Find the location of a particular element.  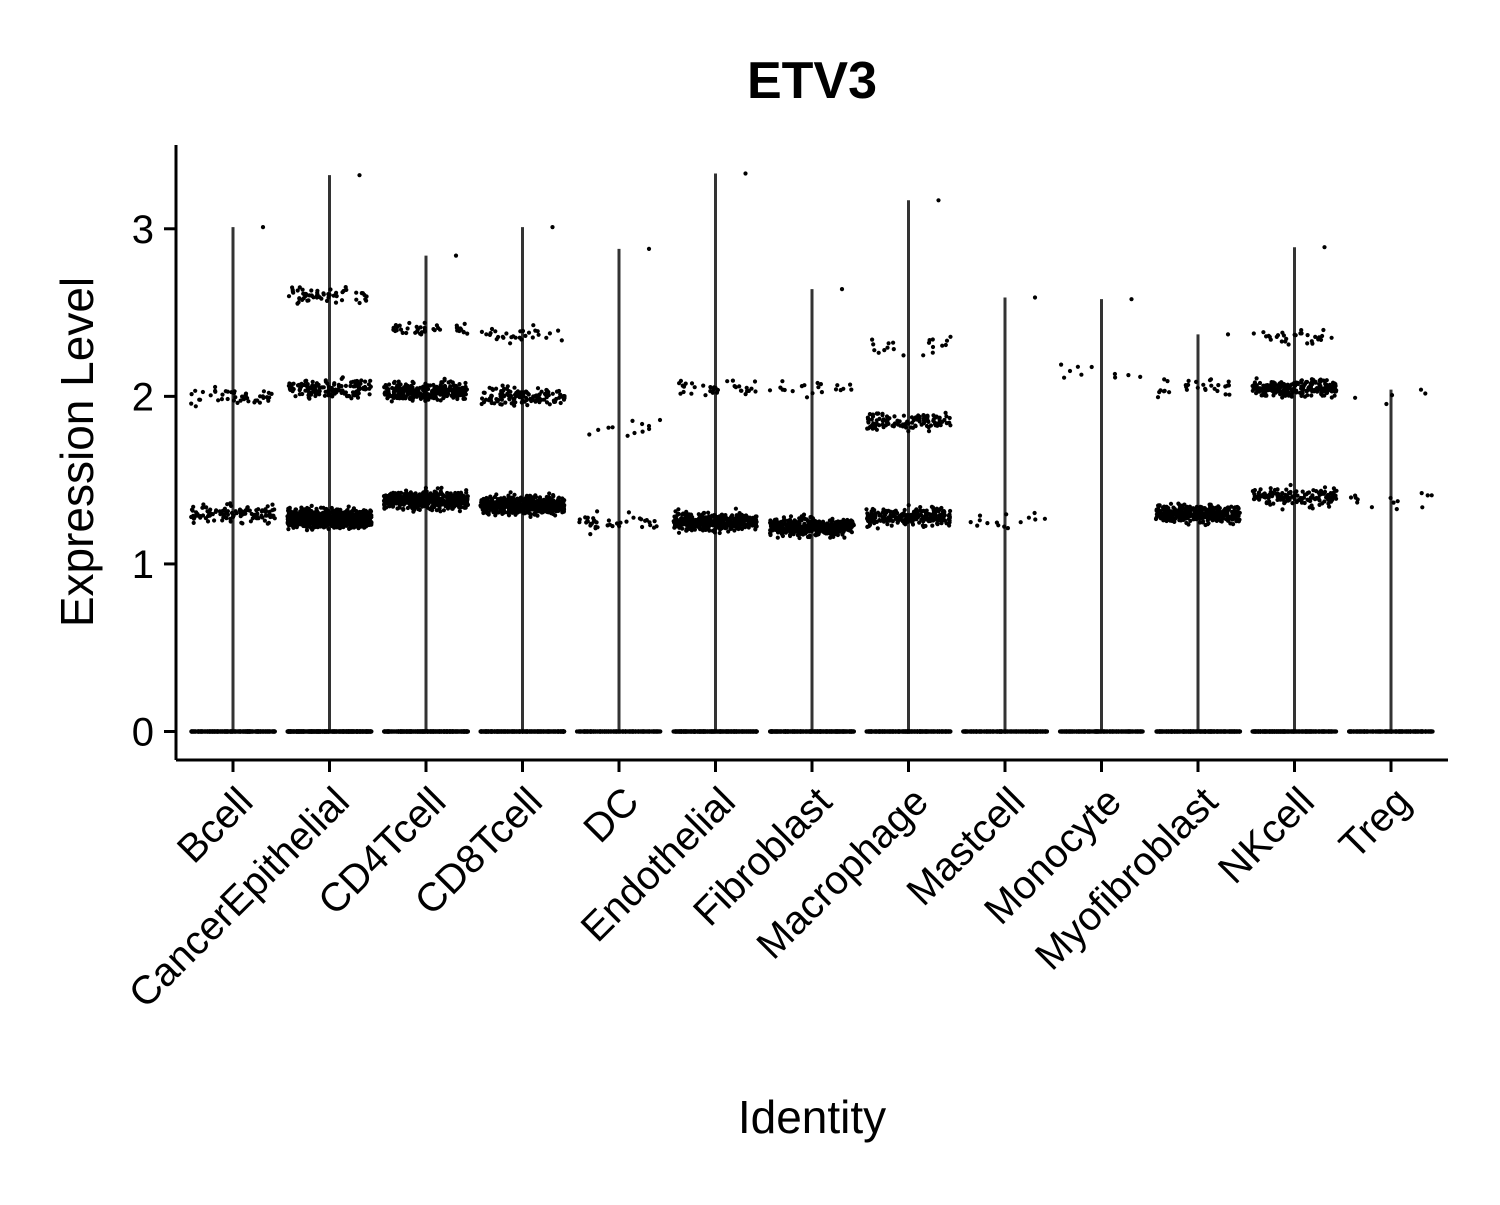

point-max-bcell is located at coordinates (263, 227).